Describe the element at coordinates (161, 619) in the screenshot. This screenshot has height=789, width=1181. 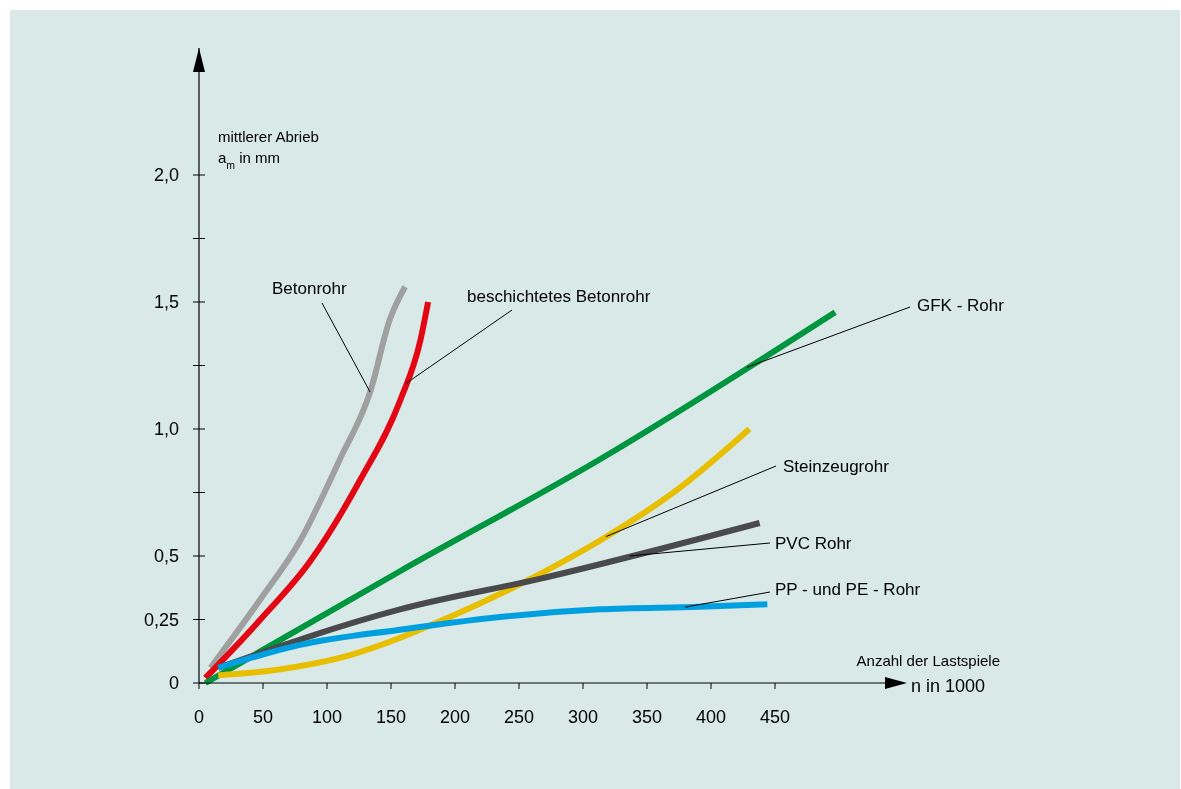
I see `y-tick-label: 0,25` at that location.